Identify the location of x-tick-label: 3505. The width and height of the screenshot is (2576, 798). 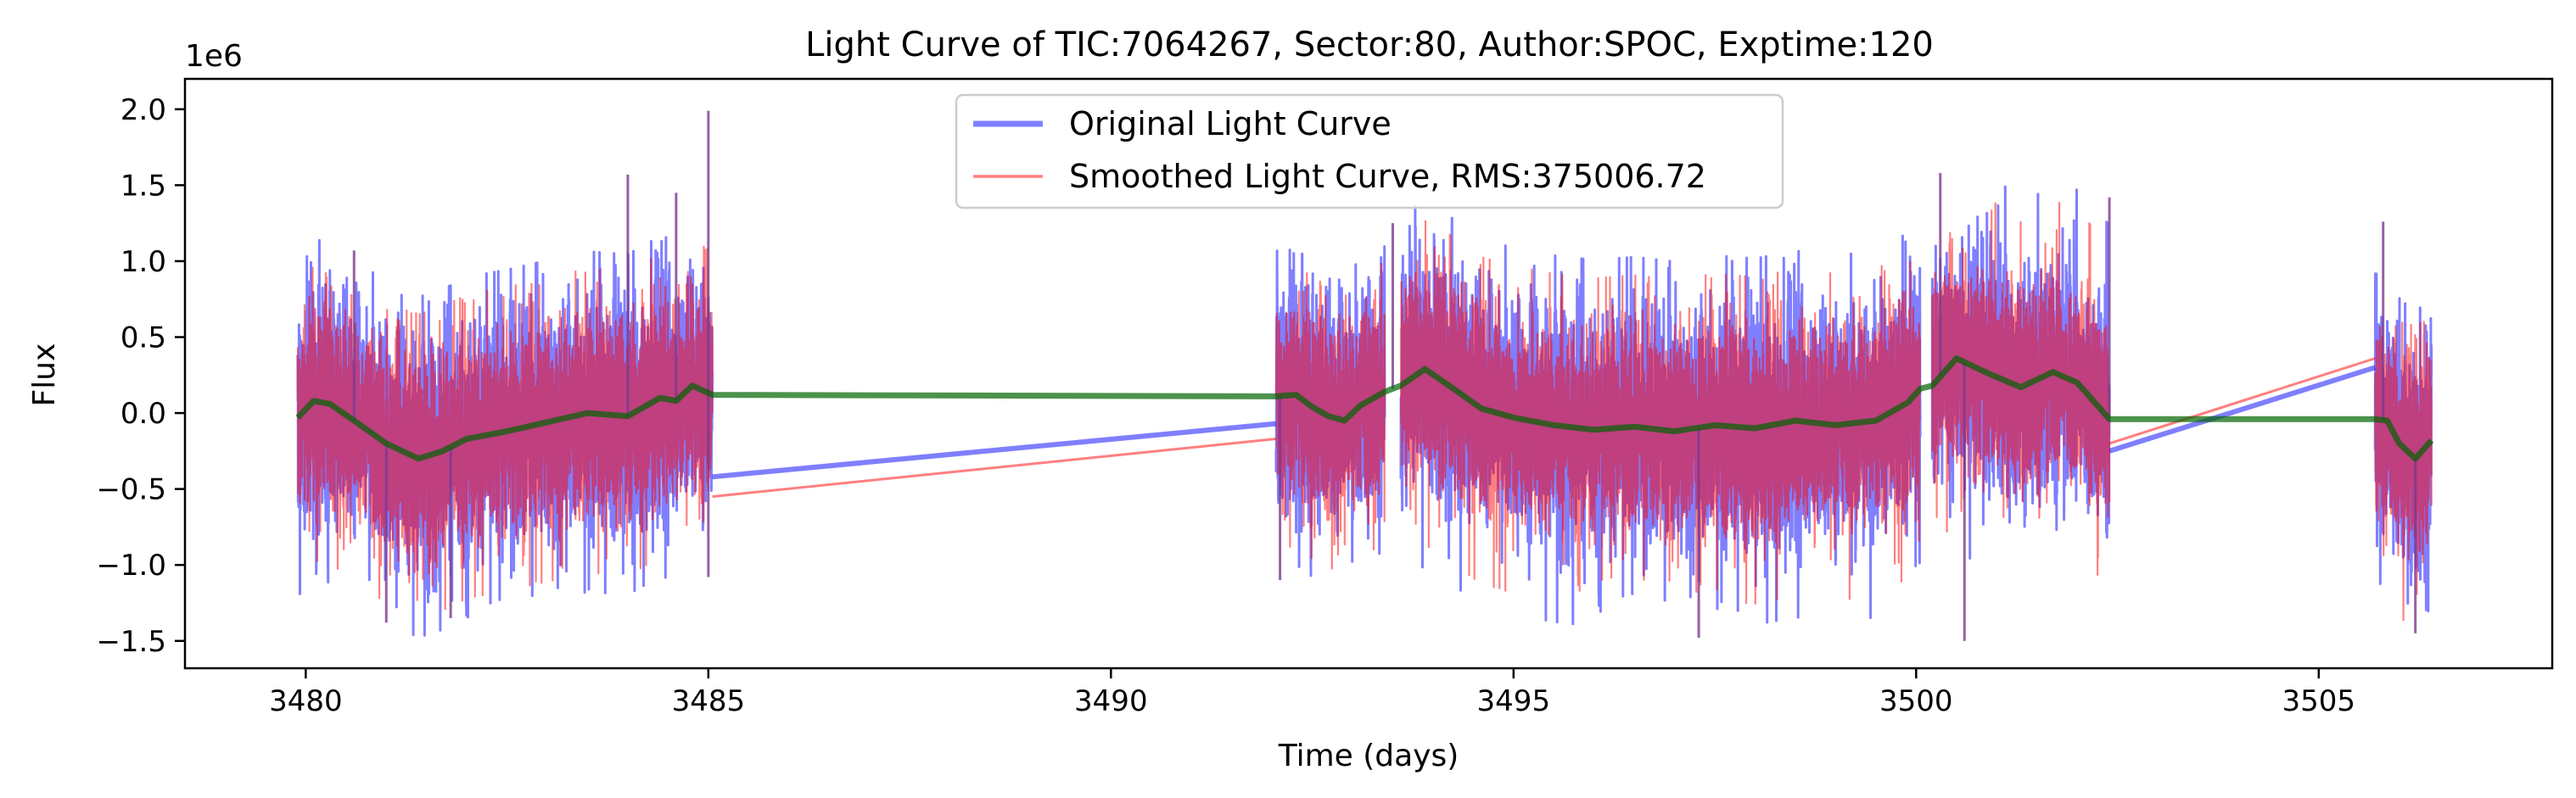
(2319, 701).